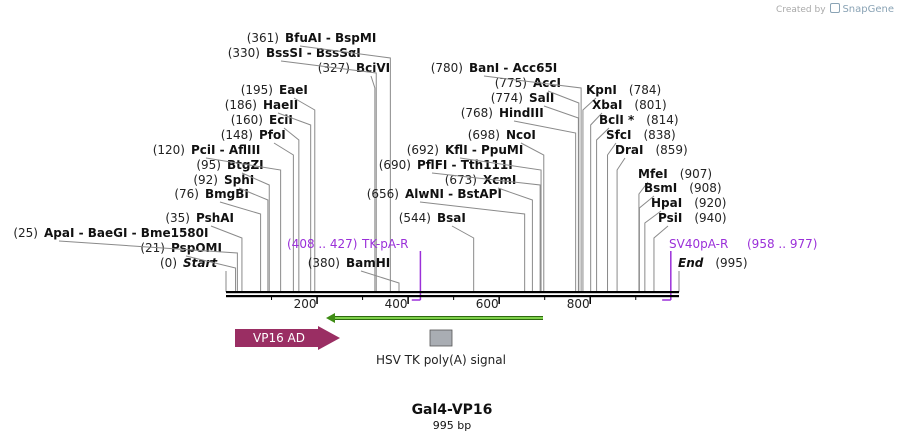 The image size is (904, 441). Describe the element at coordinates (629, 150) in the screenshot. I see `site-name-drai: DraI` at that location.